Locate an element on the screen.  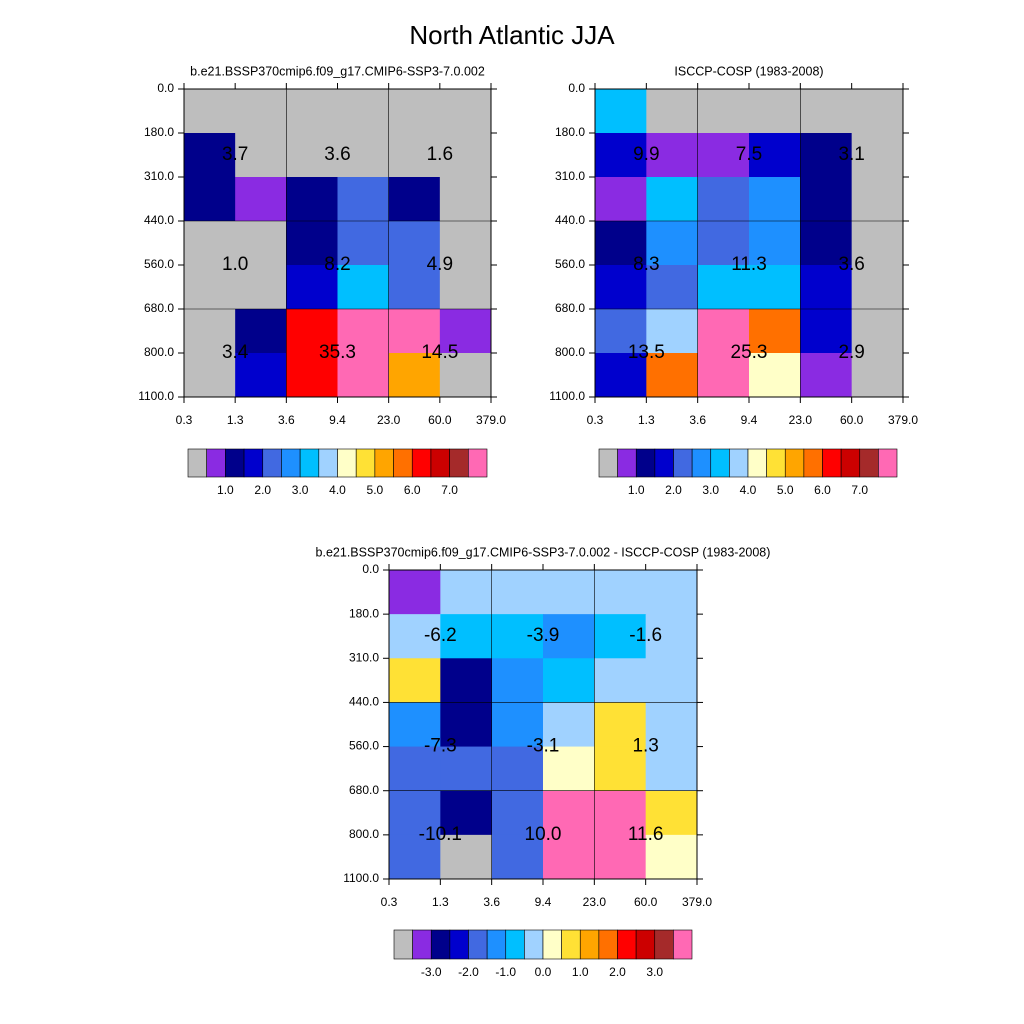
block-label: 3.6 is located at coordinates (337, 154).